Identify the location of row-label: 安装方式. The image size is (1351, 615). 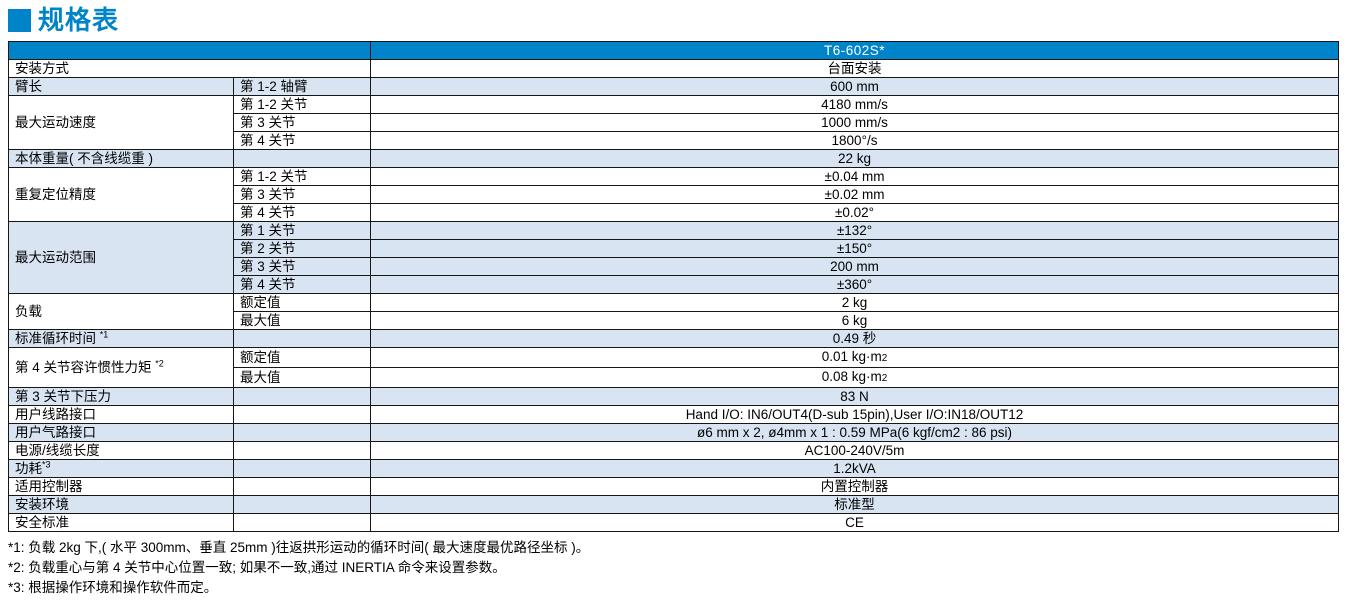
(189, 68).